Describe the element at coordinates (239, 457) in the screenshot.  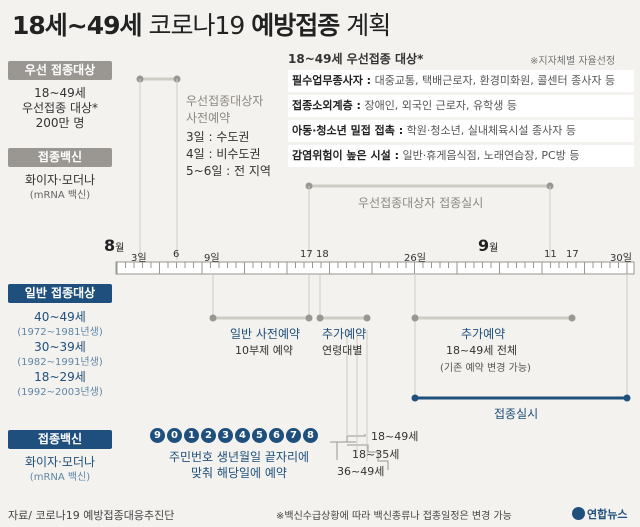
I see `digits-caption-line: 주민번호 생년월일 끝자리에` at that location.